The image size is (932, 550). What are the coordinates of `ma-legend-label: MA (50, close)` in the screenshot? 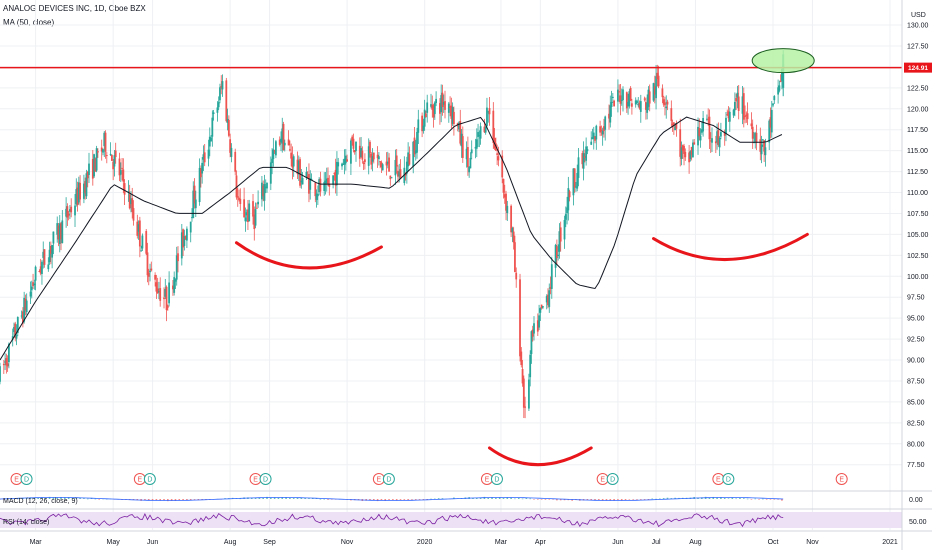 It's located at (29, 22).